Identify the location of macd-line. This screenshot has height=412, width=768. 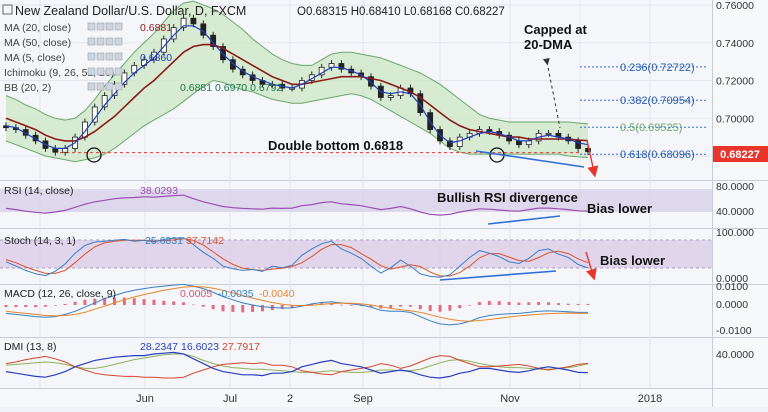
(296, 304).